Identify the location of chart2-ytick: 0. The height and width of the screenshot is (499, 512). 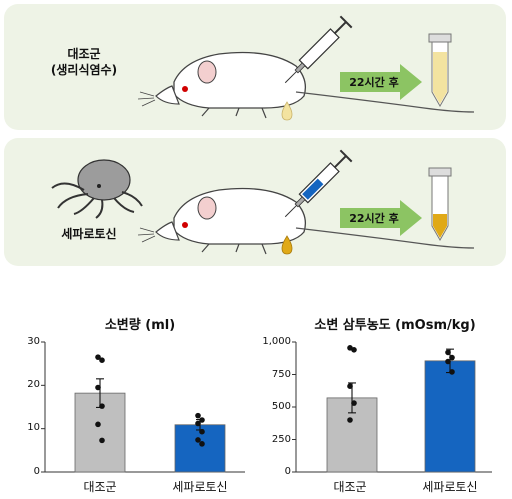
(287, 471).